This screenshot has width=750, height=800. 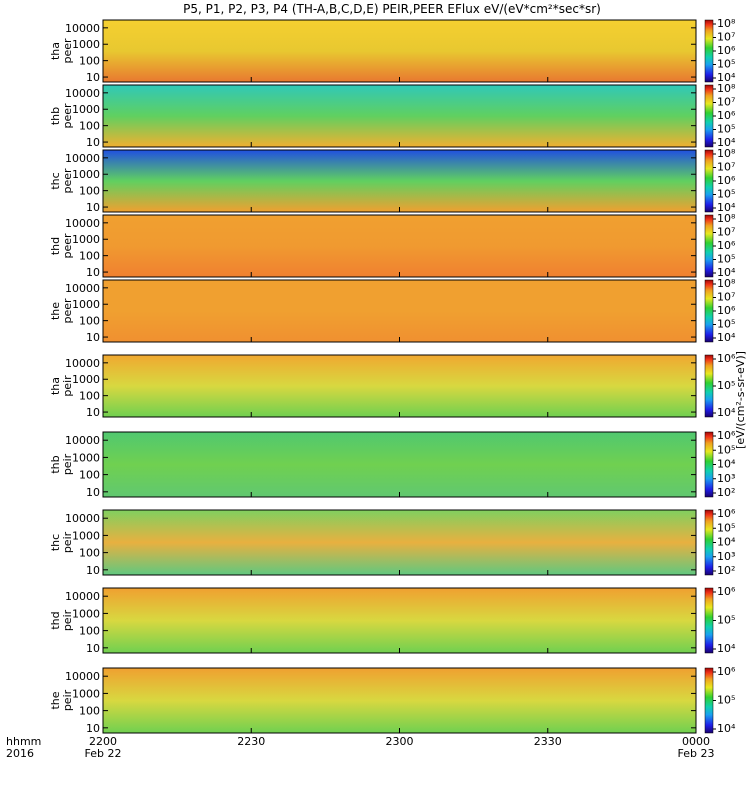 What do you see at coordinates (400, 741) in the screenshot?
I see `x-tick-label: 2300` at bounding box center [400, 741].